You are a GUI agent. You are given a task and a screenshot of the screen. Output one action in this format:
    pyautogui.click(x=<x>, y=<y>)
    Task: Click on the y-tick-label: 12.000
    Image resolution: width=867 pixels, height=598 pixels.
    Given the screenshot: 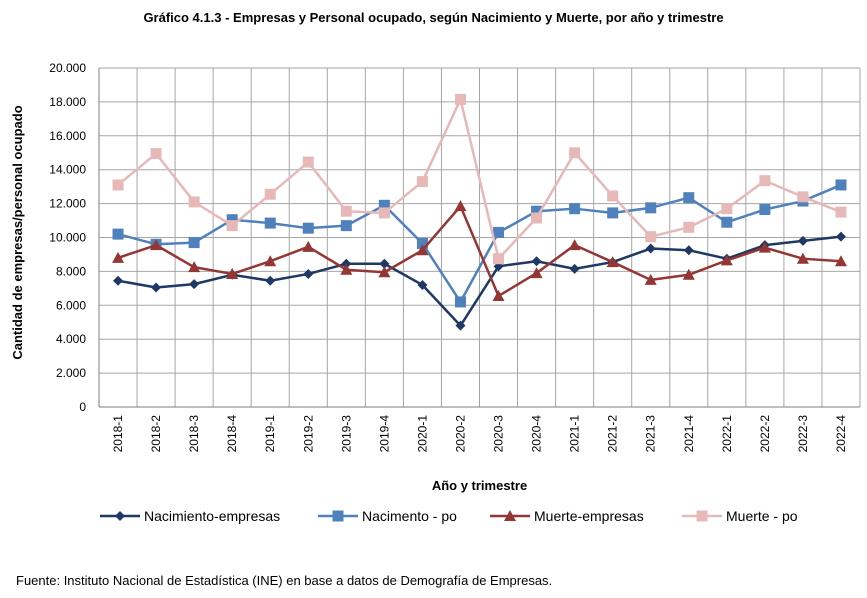 What is the action you would take?
    pyautogui.click(x=67, y=204)
    